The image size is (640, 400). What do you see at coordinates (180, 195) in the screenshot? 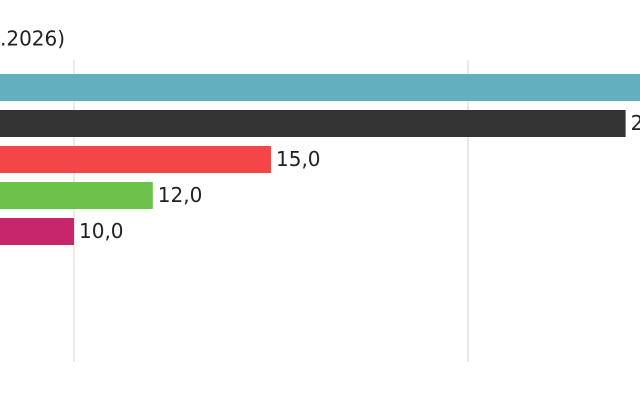
I see `value-label: 12,0` at bounding box center [180, 195].